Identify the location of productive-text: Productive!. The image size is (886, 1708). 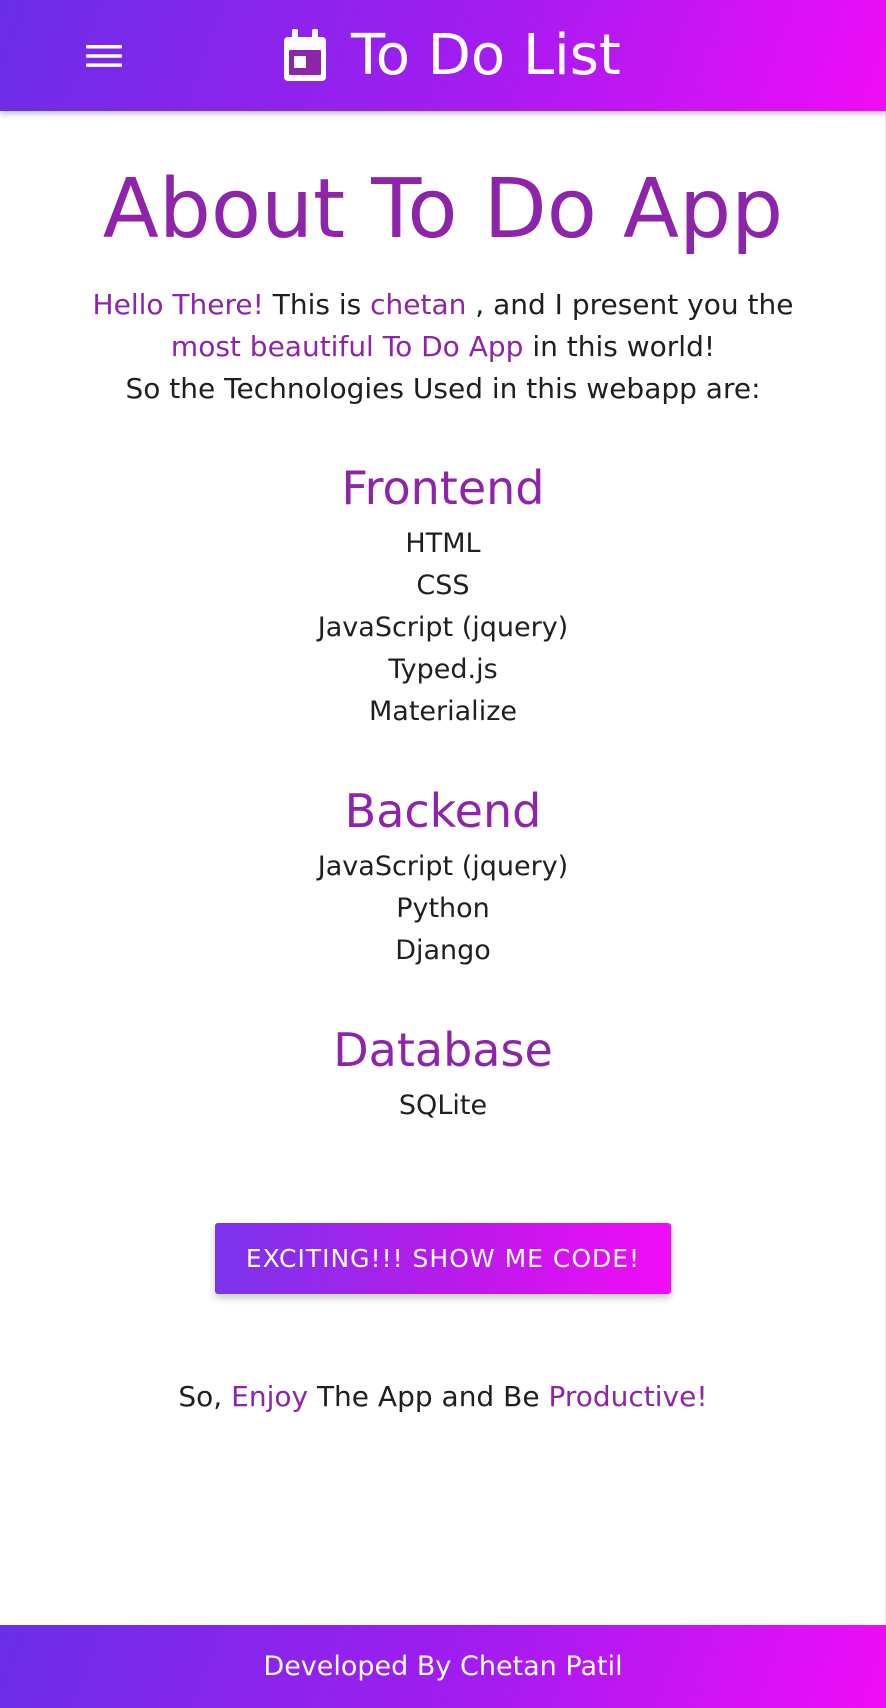
(628, 1396).